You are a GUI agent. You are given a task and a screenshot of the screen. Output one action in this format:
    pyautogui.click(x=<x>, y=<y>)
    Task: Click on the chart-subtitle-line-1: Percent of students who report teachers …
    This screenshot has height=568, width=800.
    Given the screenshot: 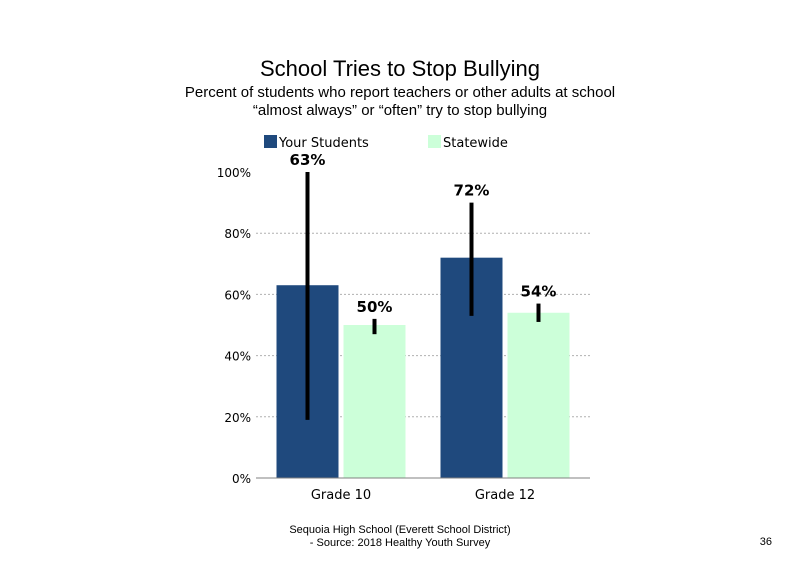 What is the action you would take?
    pyautogui.click(x=400, y=92)
    